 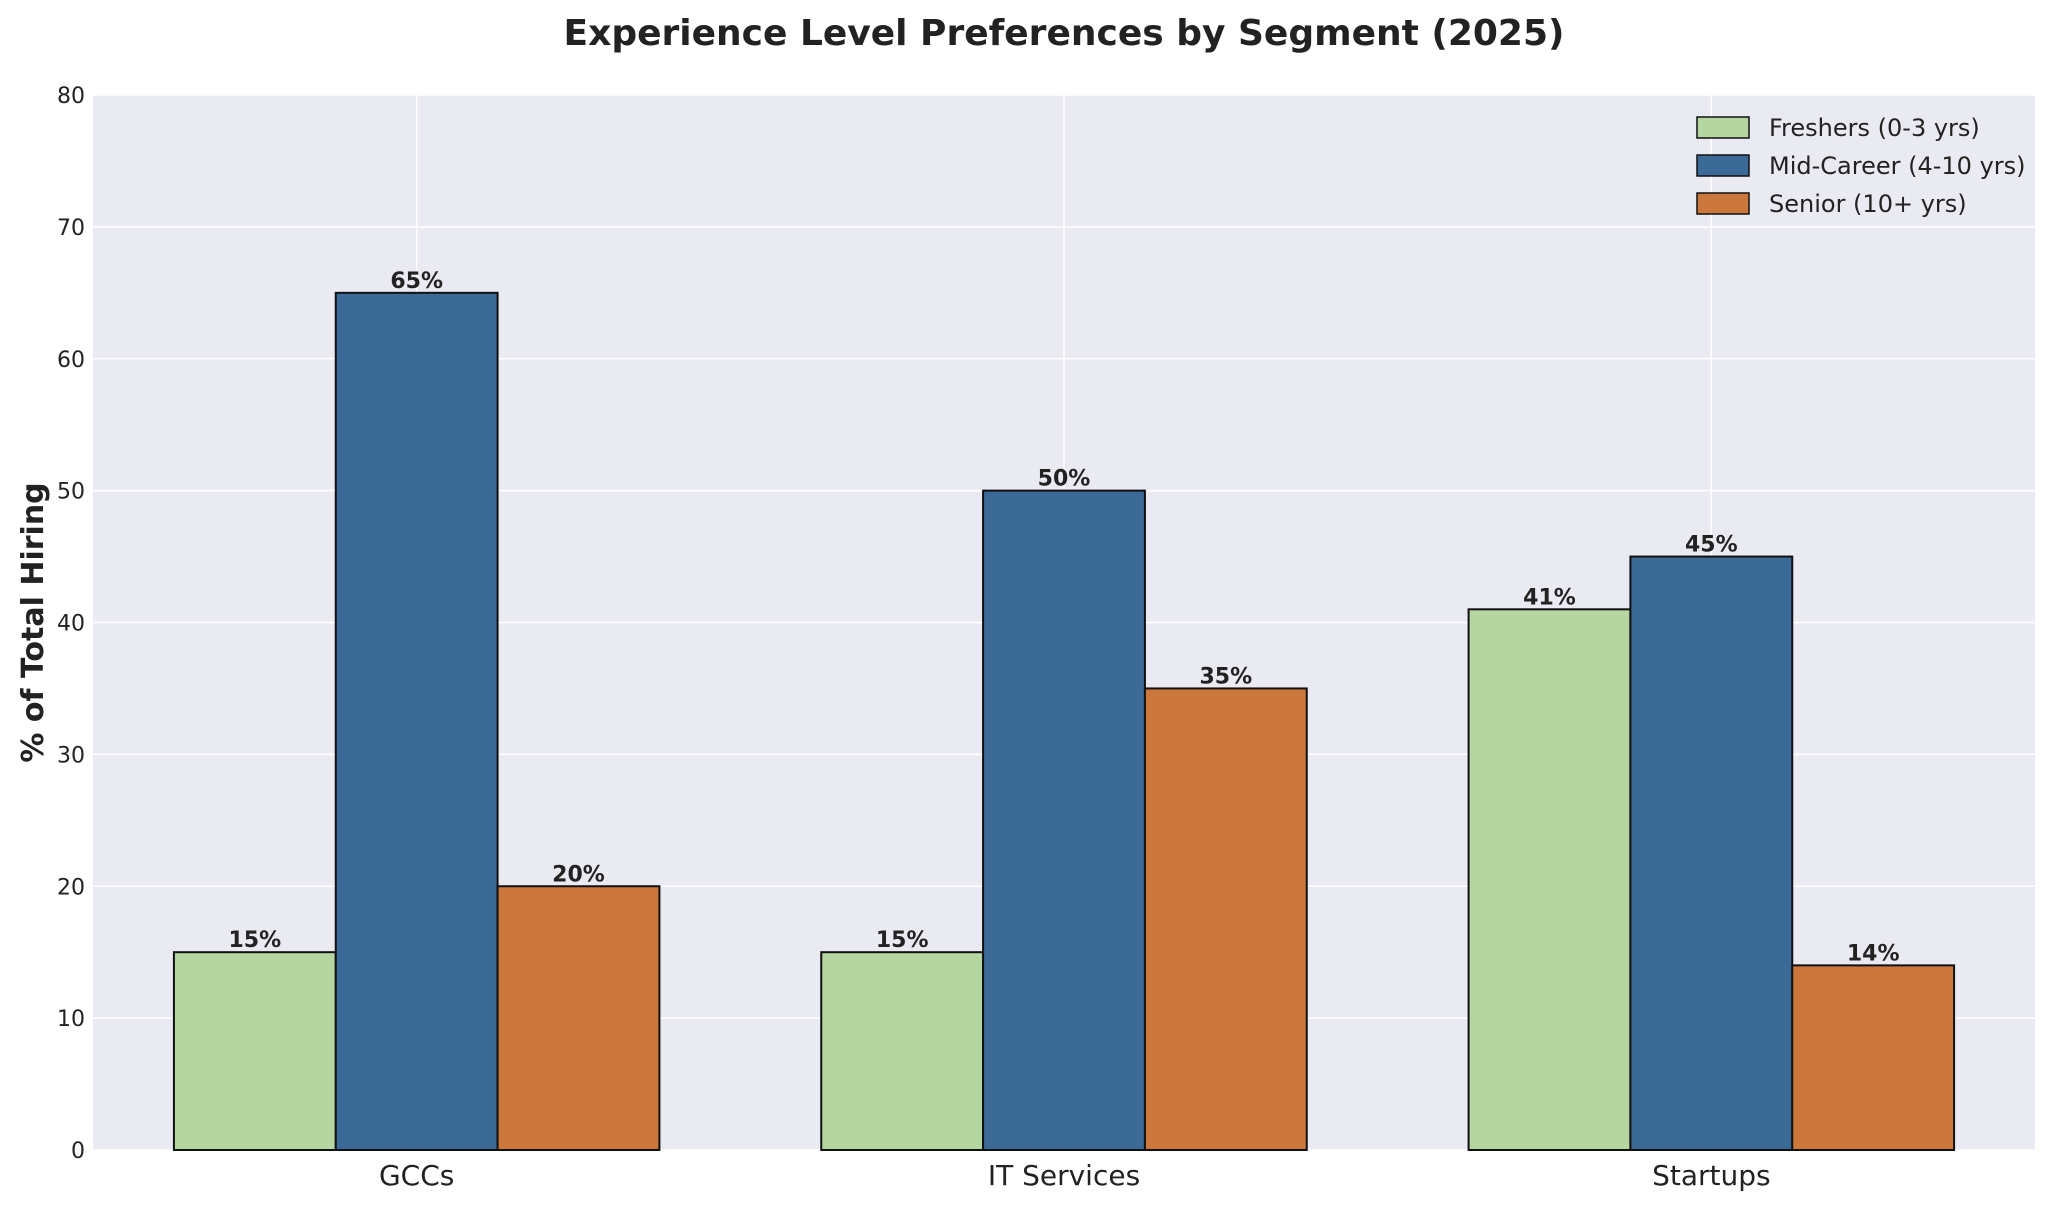 I want to click on y-tick-label: 10, so click(x=71, y=1019).